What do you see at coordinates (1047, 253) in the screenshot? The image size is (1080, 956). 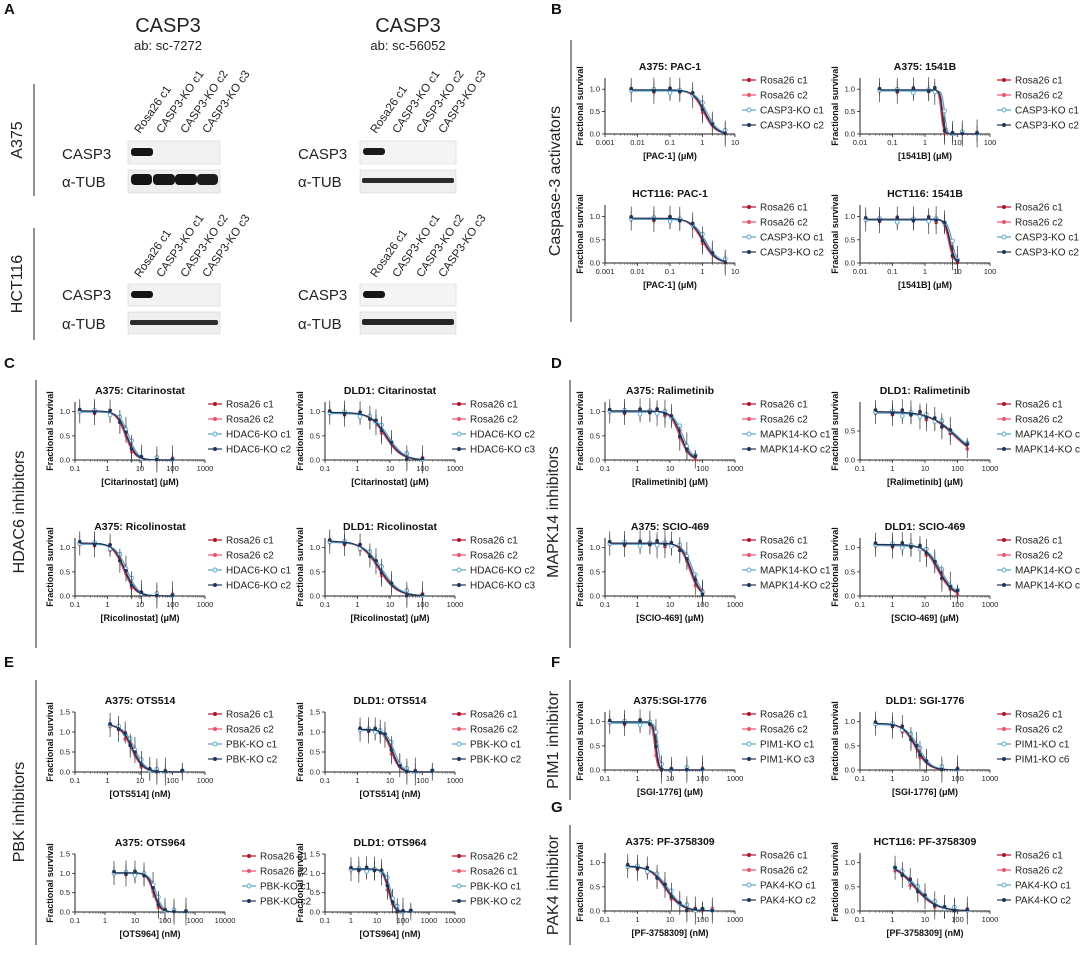 I see `legend-label: CASP3-KO c2` at bounding box center [1047, 253].